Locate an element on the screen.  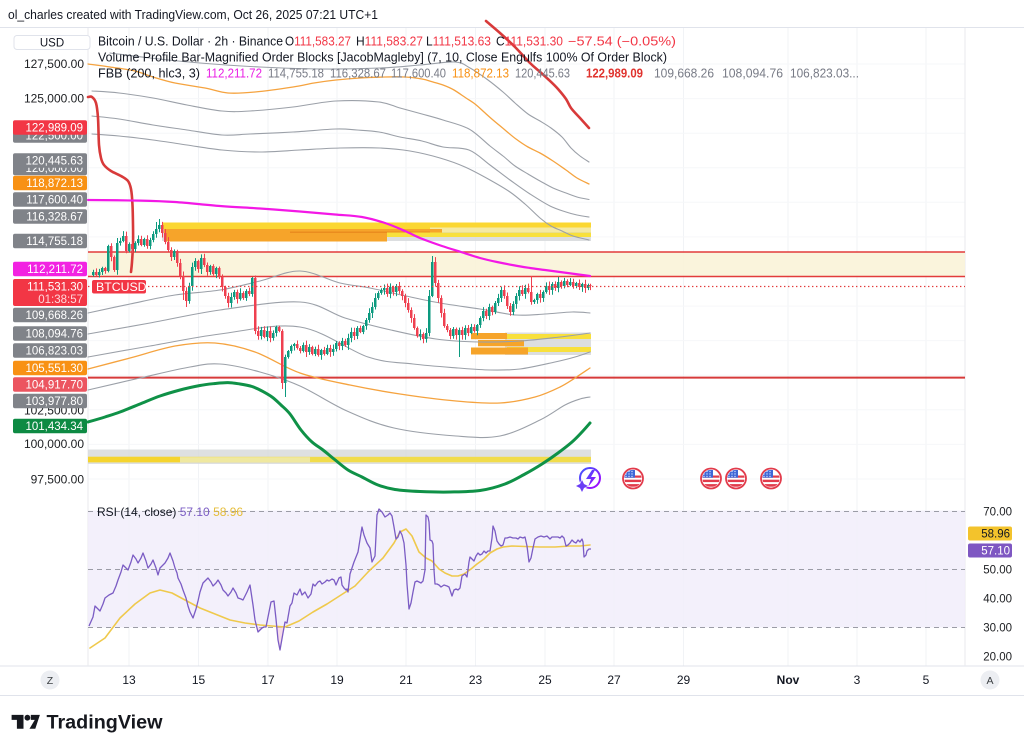
svg-text: 111,531.30 is located at coordinates (55, 288).